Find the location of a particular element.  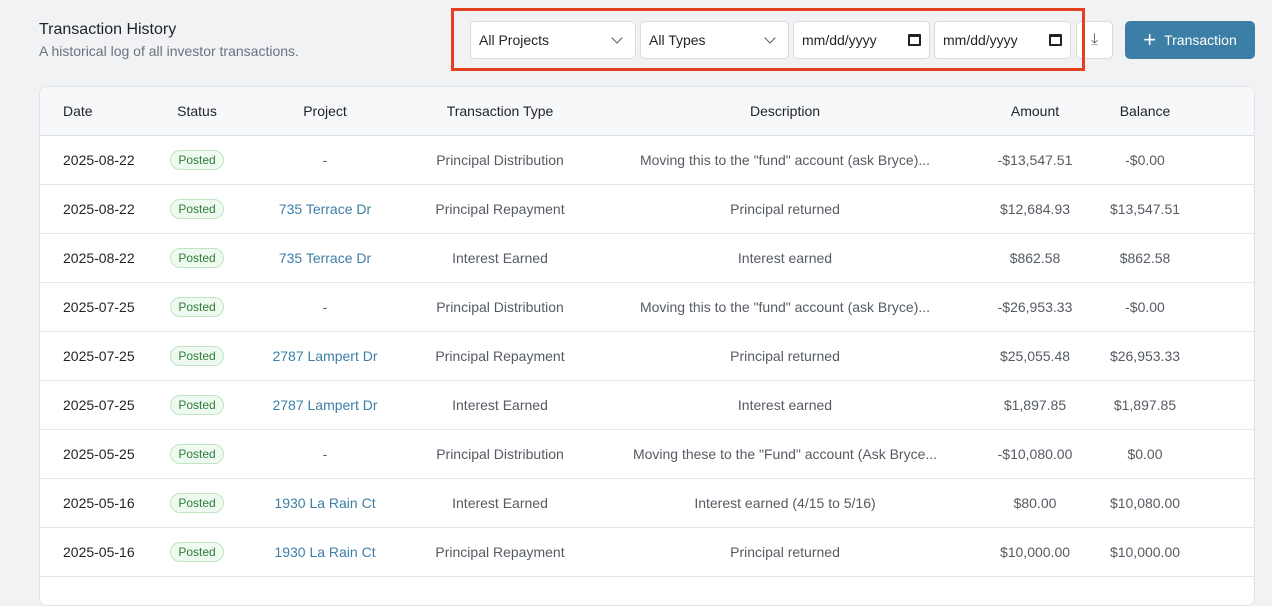

start-date-placeholder: mm/dd/yyyy is located at coordinates (839, 40).